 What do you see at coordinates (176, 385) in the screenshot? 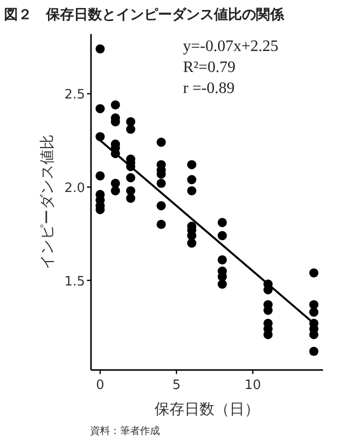
I see `x-tick-label: 5` at bounding box center [176, 385].